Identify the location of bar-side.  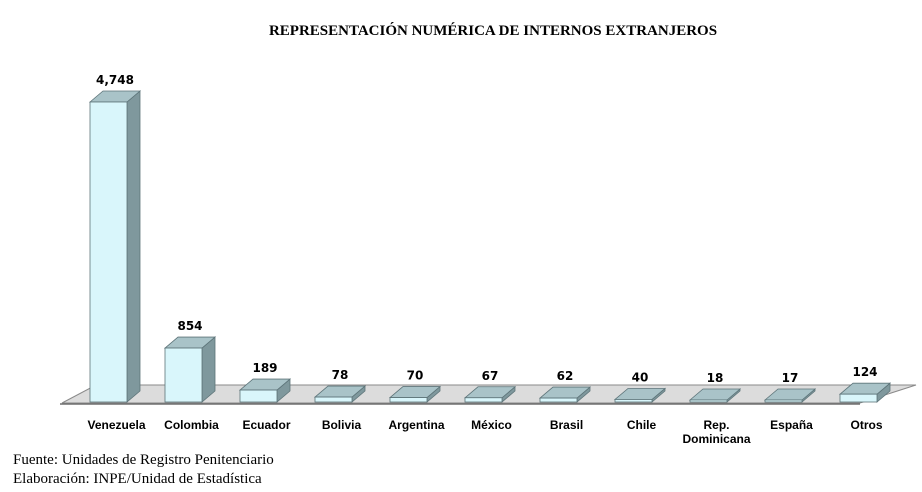
(133, 246).